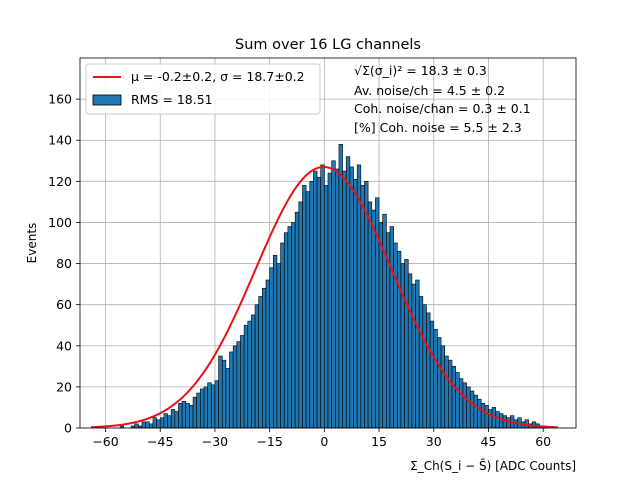  I want to click on annotation-coh-noise-percent: [%] Coh. noise = 5.5 ± 2.3, so click(438, 127).